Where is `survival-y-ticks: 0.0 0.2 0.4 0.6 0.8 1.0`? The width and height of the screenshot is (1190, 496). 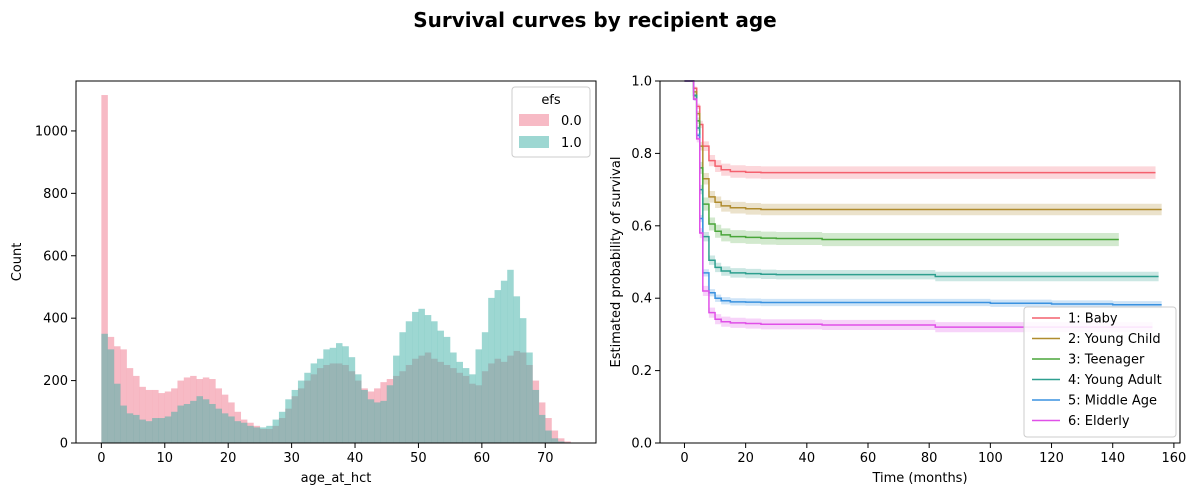 survival-y-ticks: 0.0 0.2 0.4 0.6 0.8 1.0 is located at coordinates (645, 263).